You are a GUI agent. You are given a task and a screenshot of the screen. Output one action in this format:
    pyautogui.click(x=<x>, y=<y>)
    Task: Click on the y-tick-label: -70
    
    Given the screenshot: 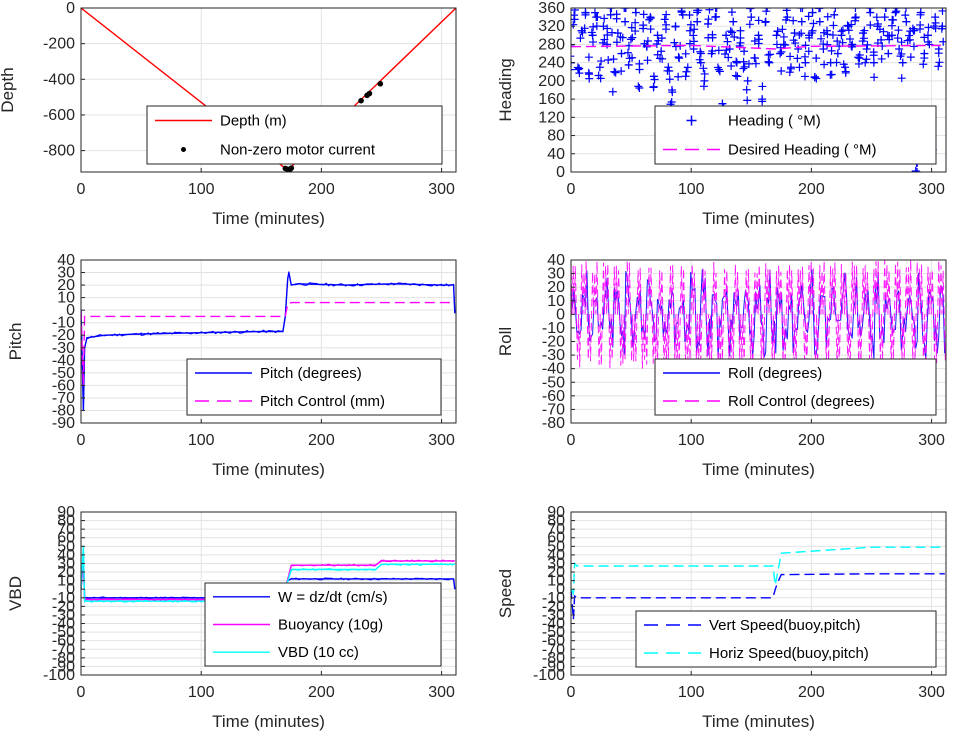 What is the action you would take?
    pyautogui.click(x=63, y=398)
    